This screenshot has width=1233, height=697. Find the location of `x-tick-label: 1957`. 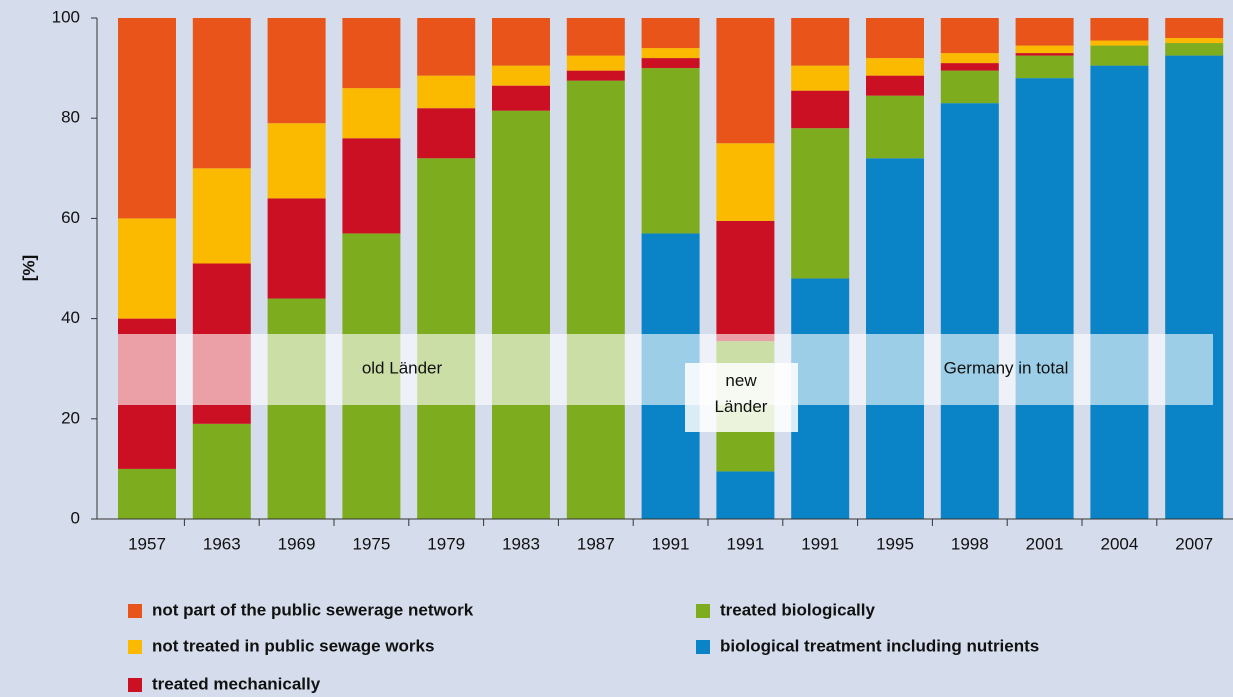

x-tick-label: 1957 is located at coordinates (147, 543).